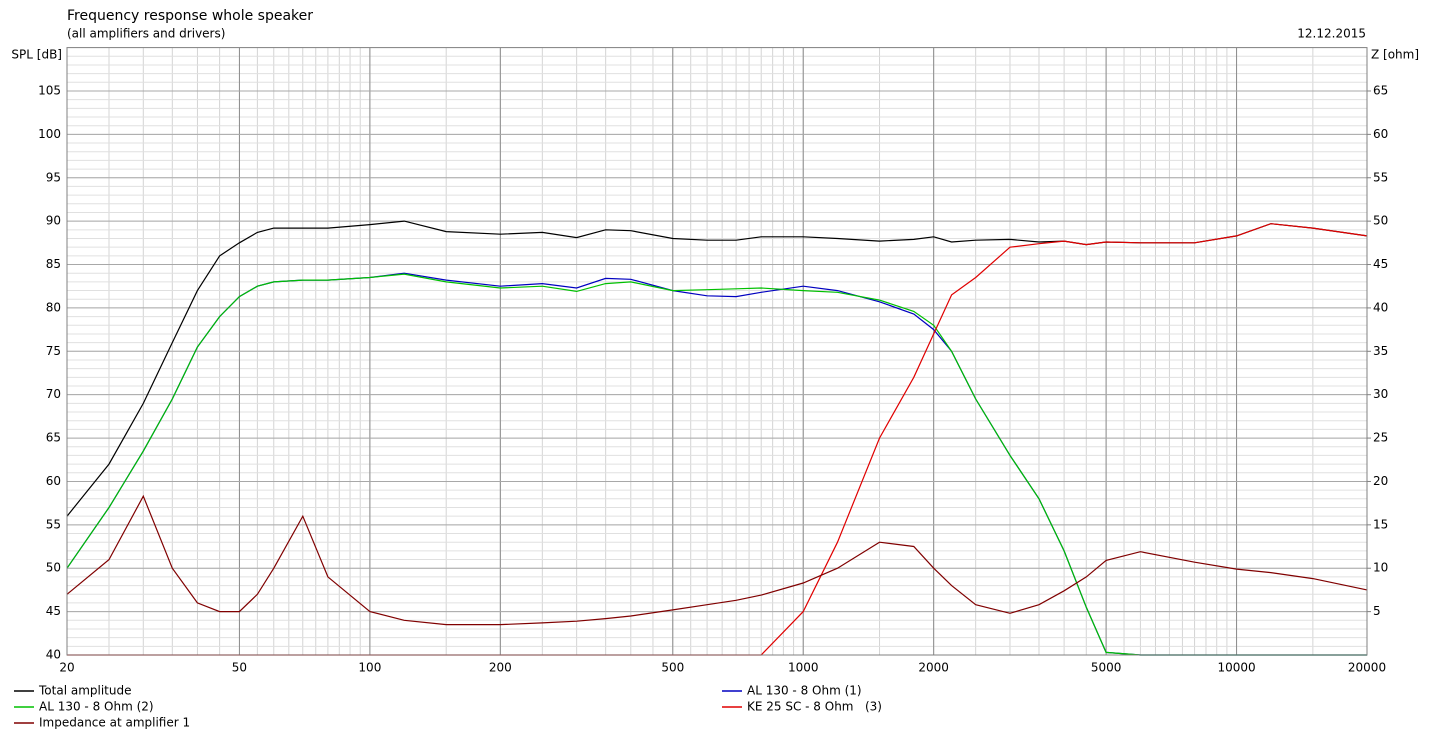 This screenshot has height=735, width=1435. What do you see at coordinates (1380, 524) in the screenshot?
I see `y2-tick-label: 15` at bounding box center [1380, 524].